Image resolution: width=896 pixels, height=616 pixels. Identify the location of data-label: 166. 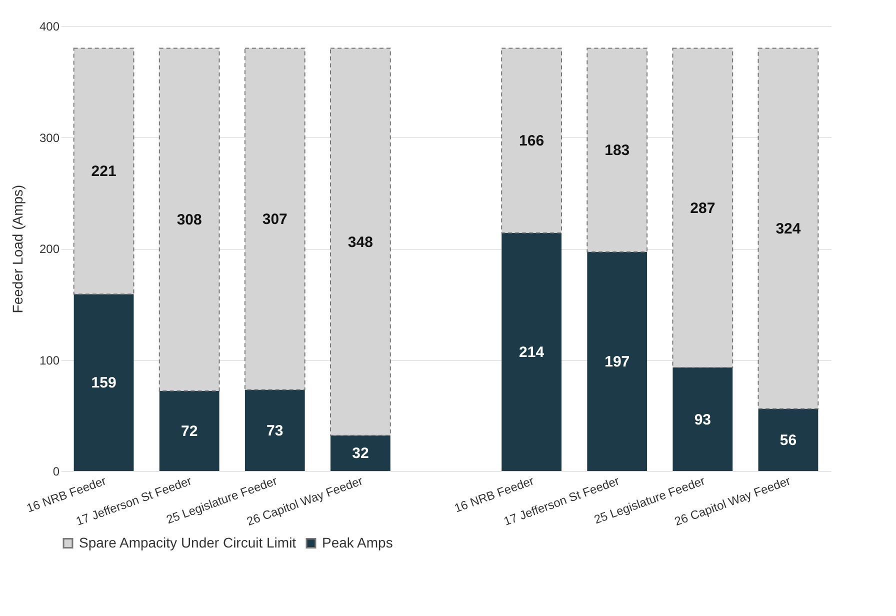
(531, 141).